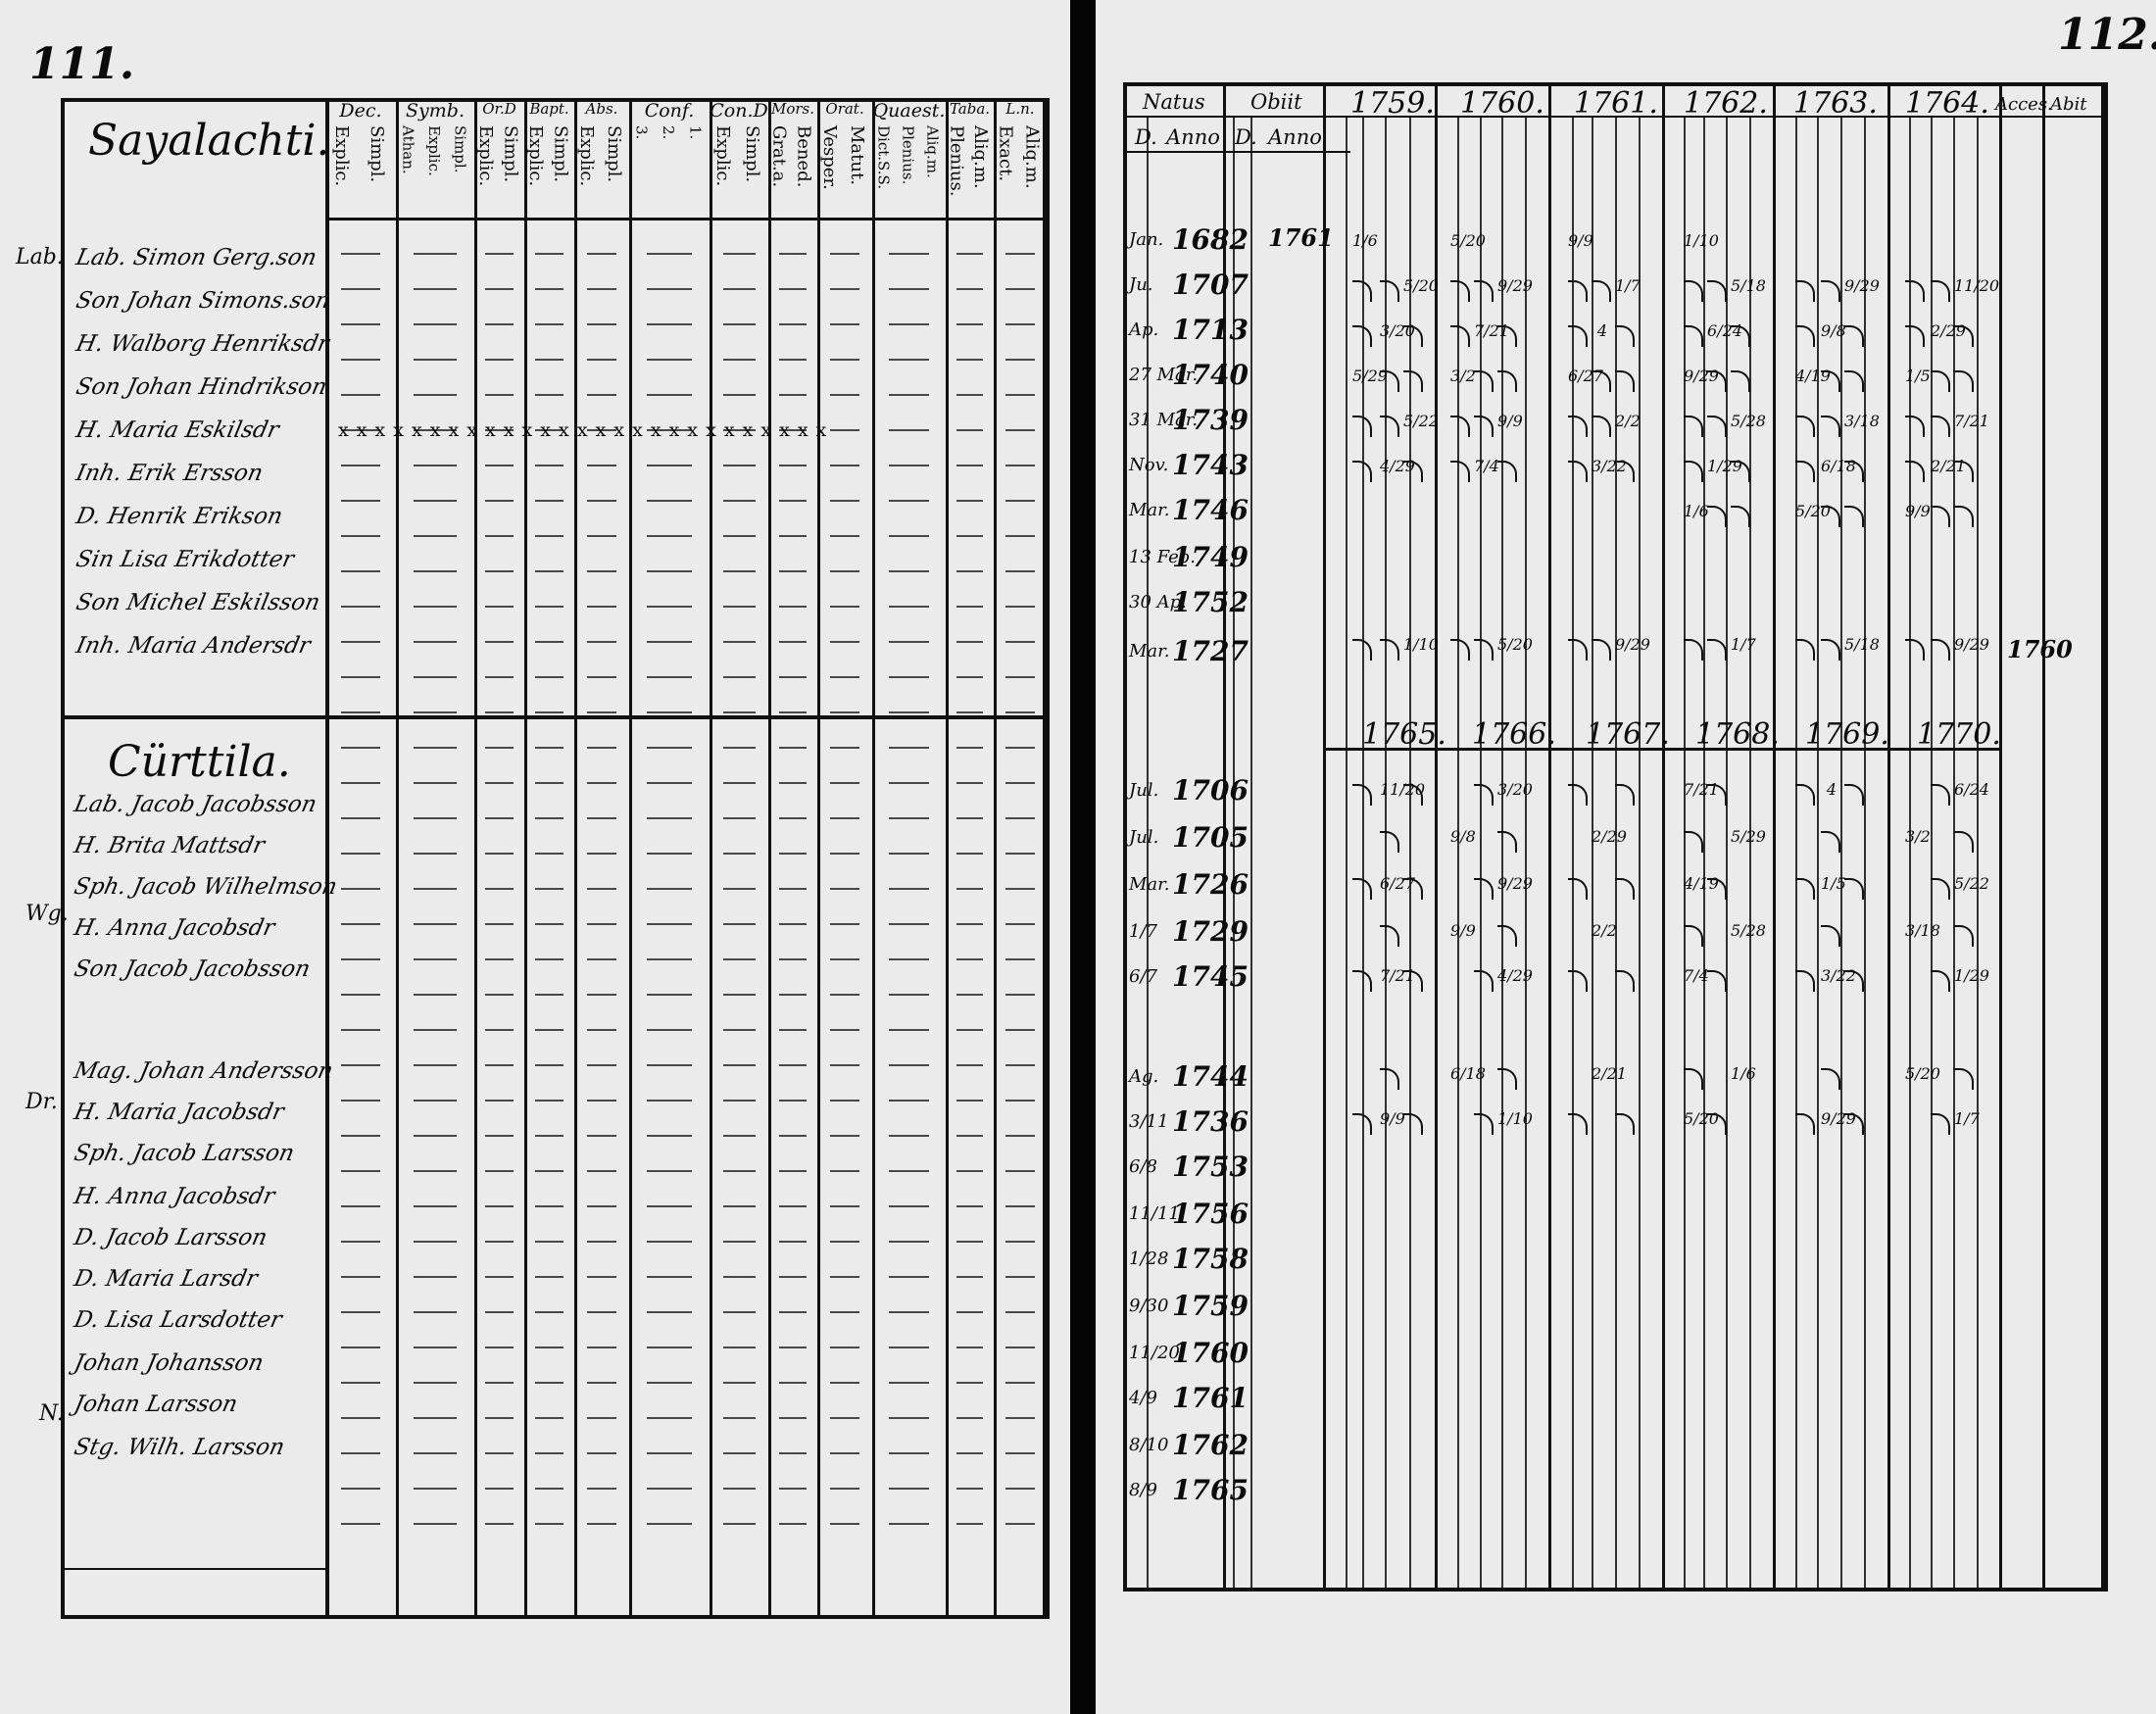 Image resolution: width=2156 pixels, height=1714 pixels. Describe the element at coordinates (1463, 376) in the screenshot. I see `exam-fraction: 3/2` at that location.